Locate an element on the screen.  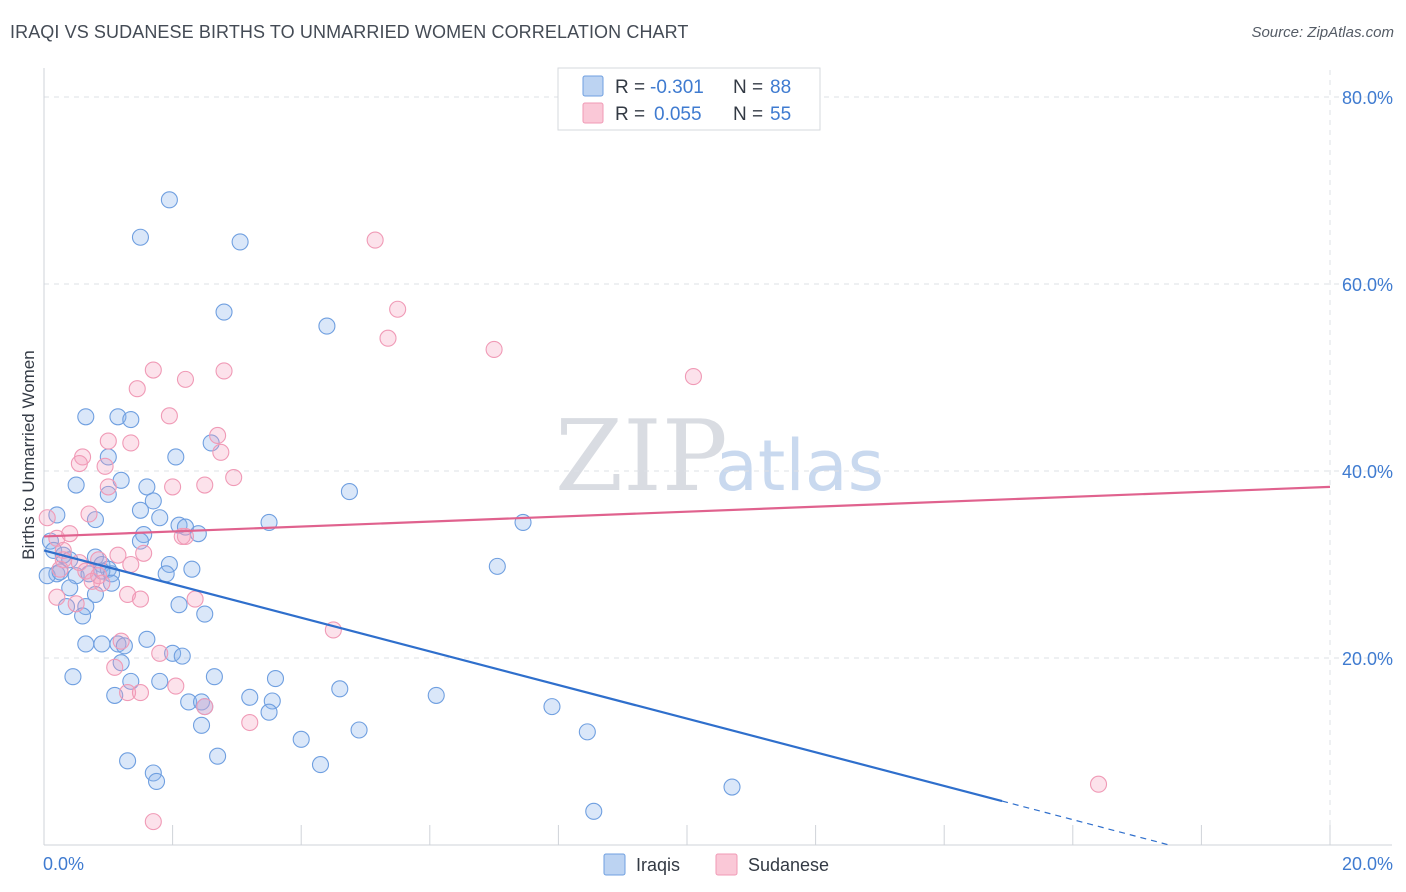
y-tick-label-1: 40.0% is located at coordinates (1367, 472).